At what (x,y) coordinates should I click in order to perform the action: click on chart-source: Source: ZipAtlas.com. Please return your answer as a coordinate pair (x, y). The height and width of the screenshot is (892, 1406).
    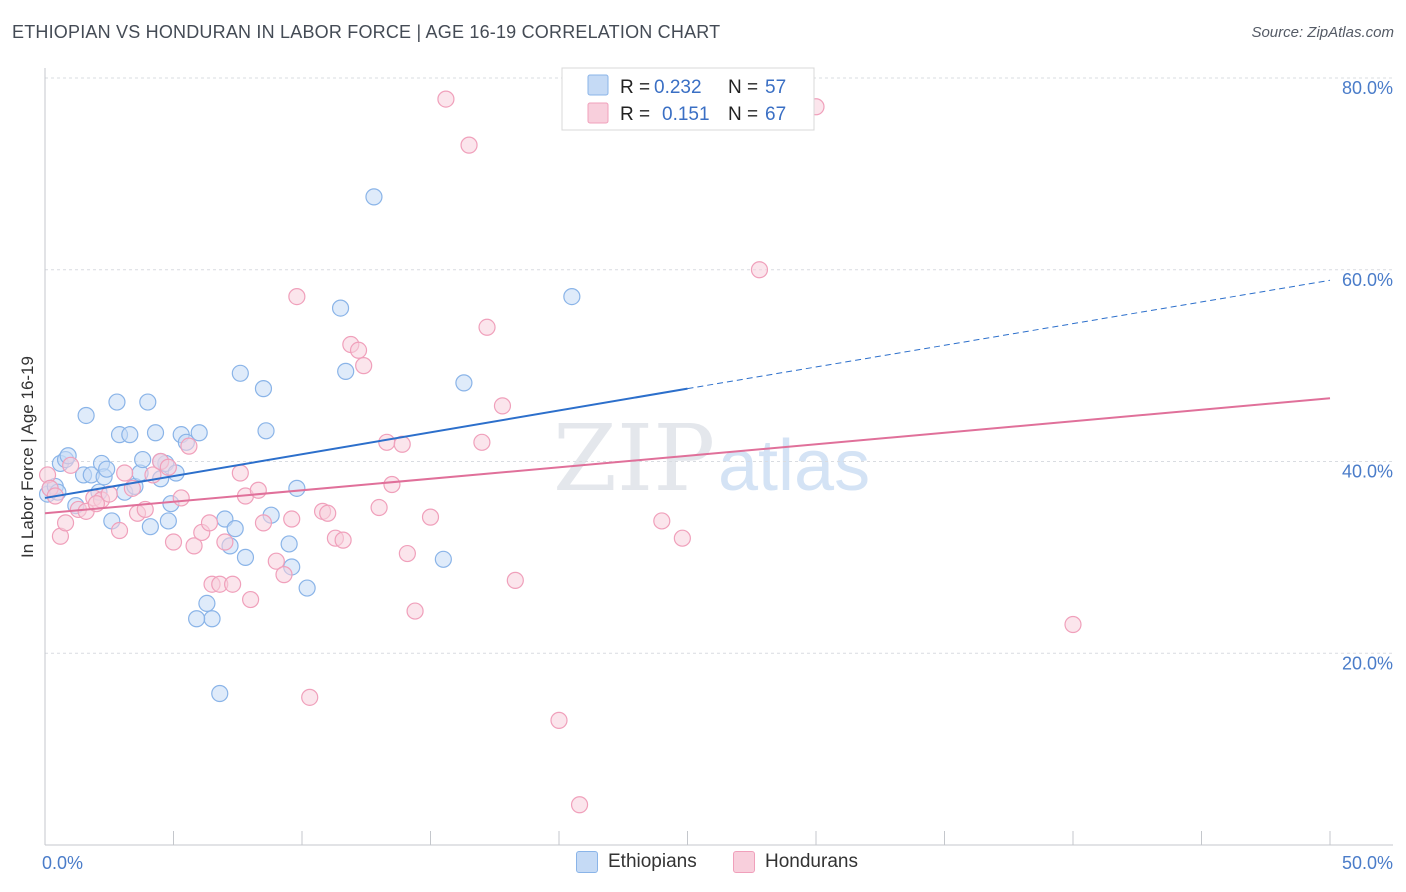
    Looking at the image, I should click on (1322, 32).